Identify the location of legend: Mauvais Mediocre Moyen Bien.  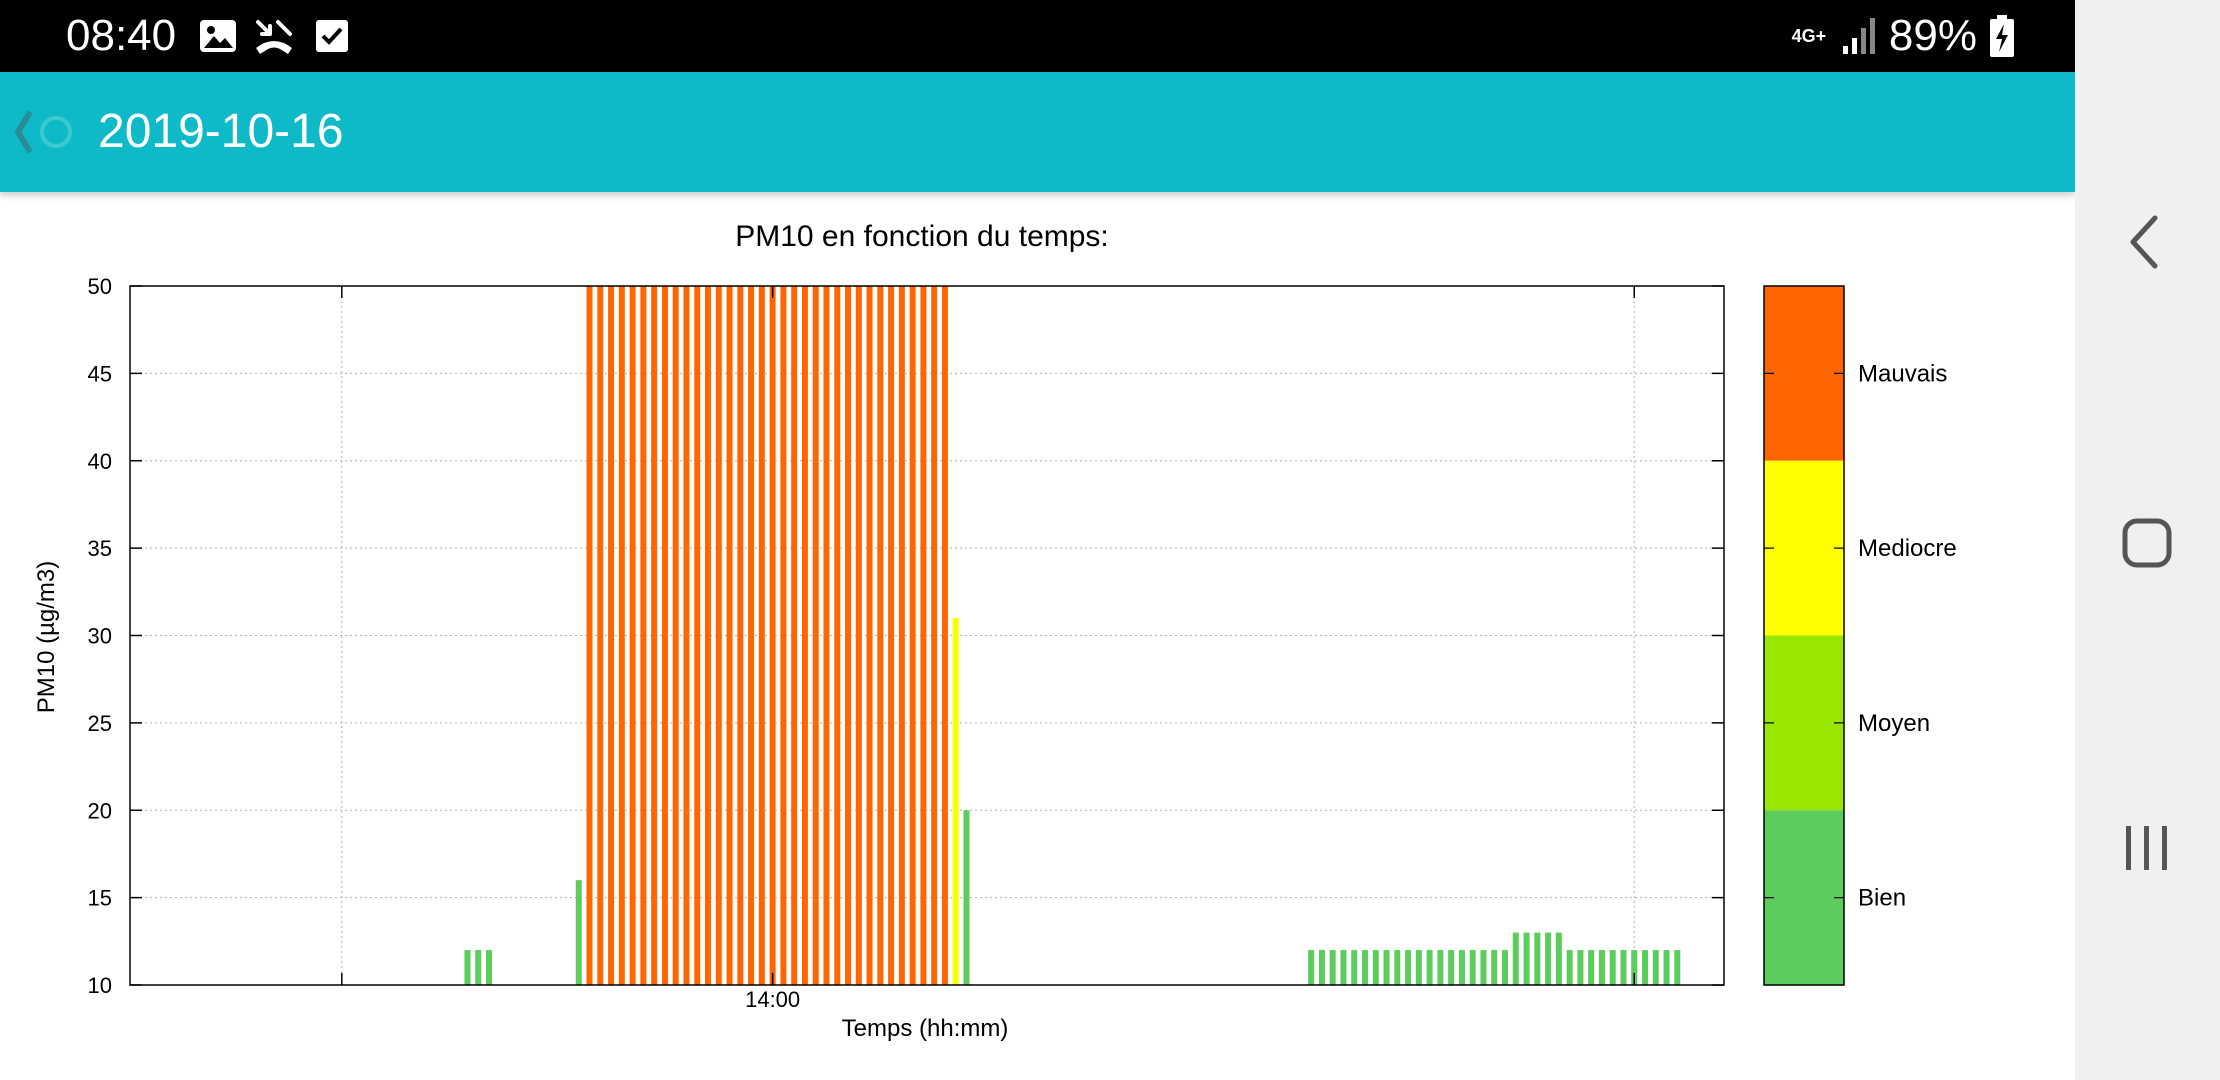
(1860, 635).